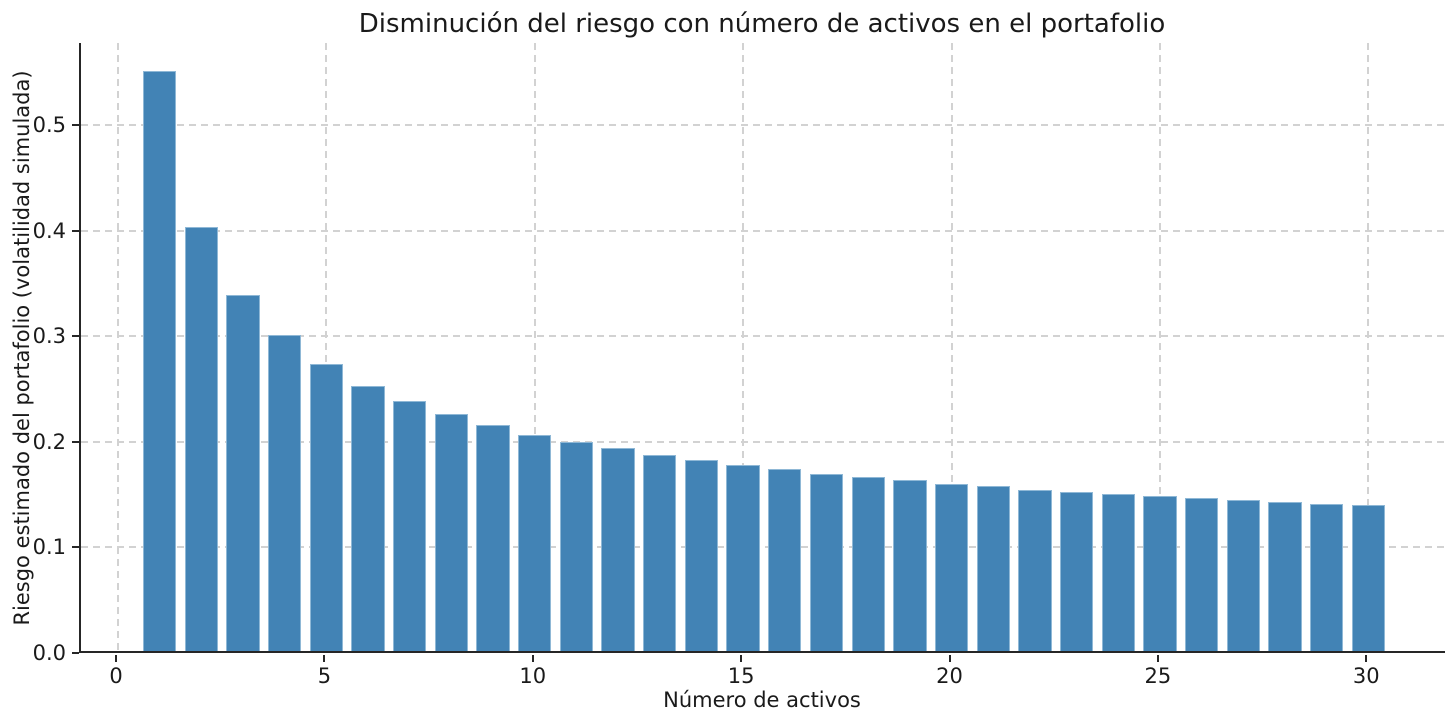 This screenshot has height=722, width=1456. I want to click on y-tick-label: 0.0, so click(49, 653).